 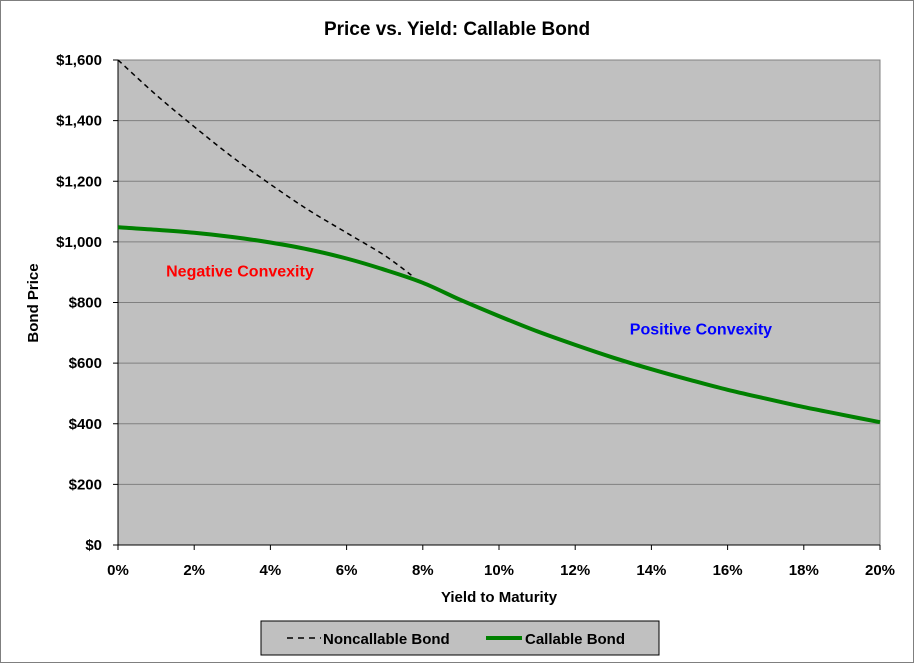 I want to click on y-tick-label-8: $1,600, so click(x=79, y=60).